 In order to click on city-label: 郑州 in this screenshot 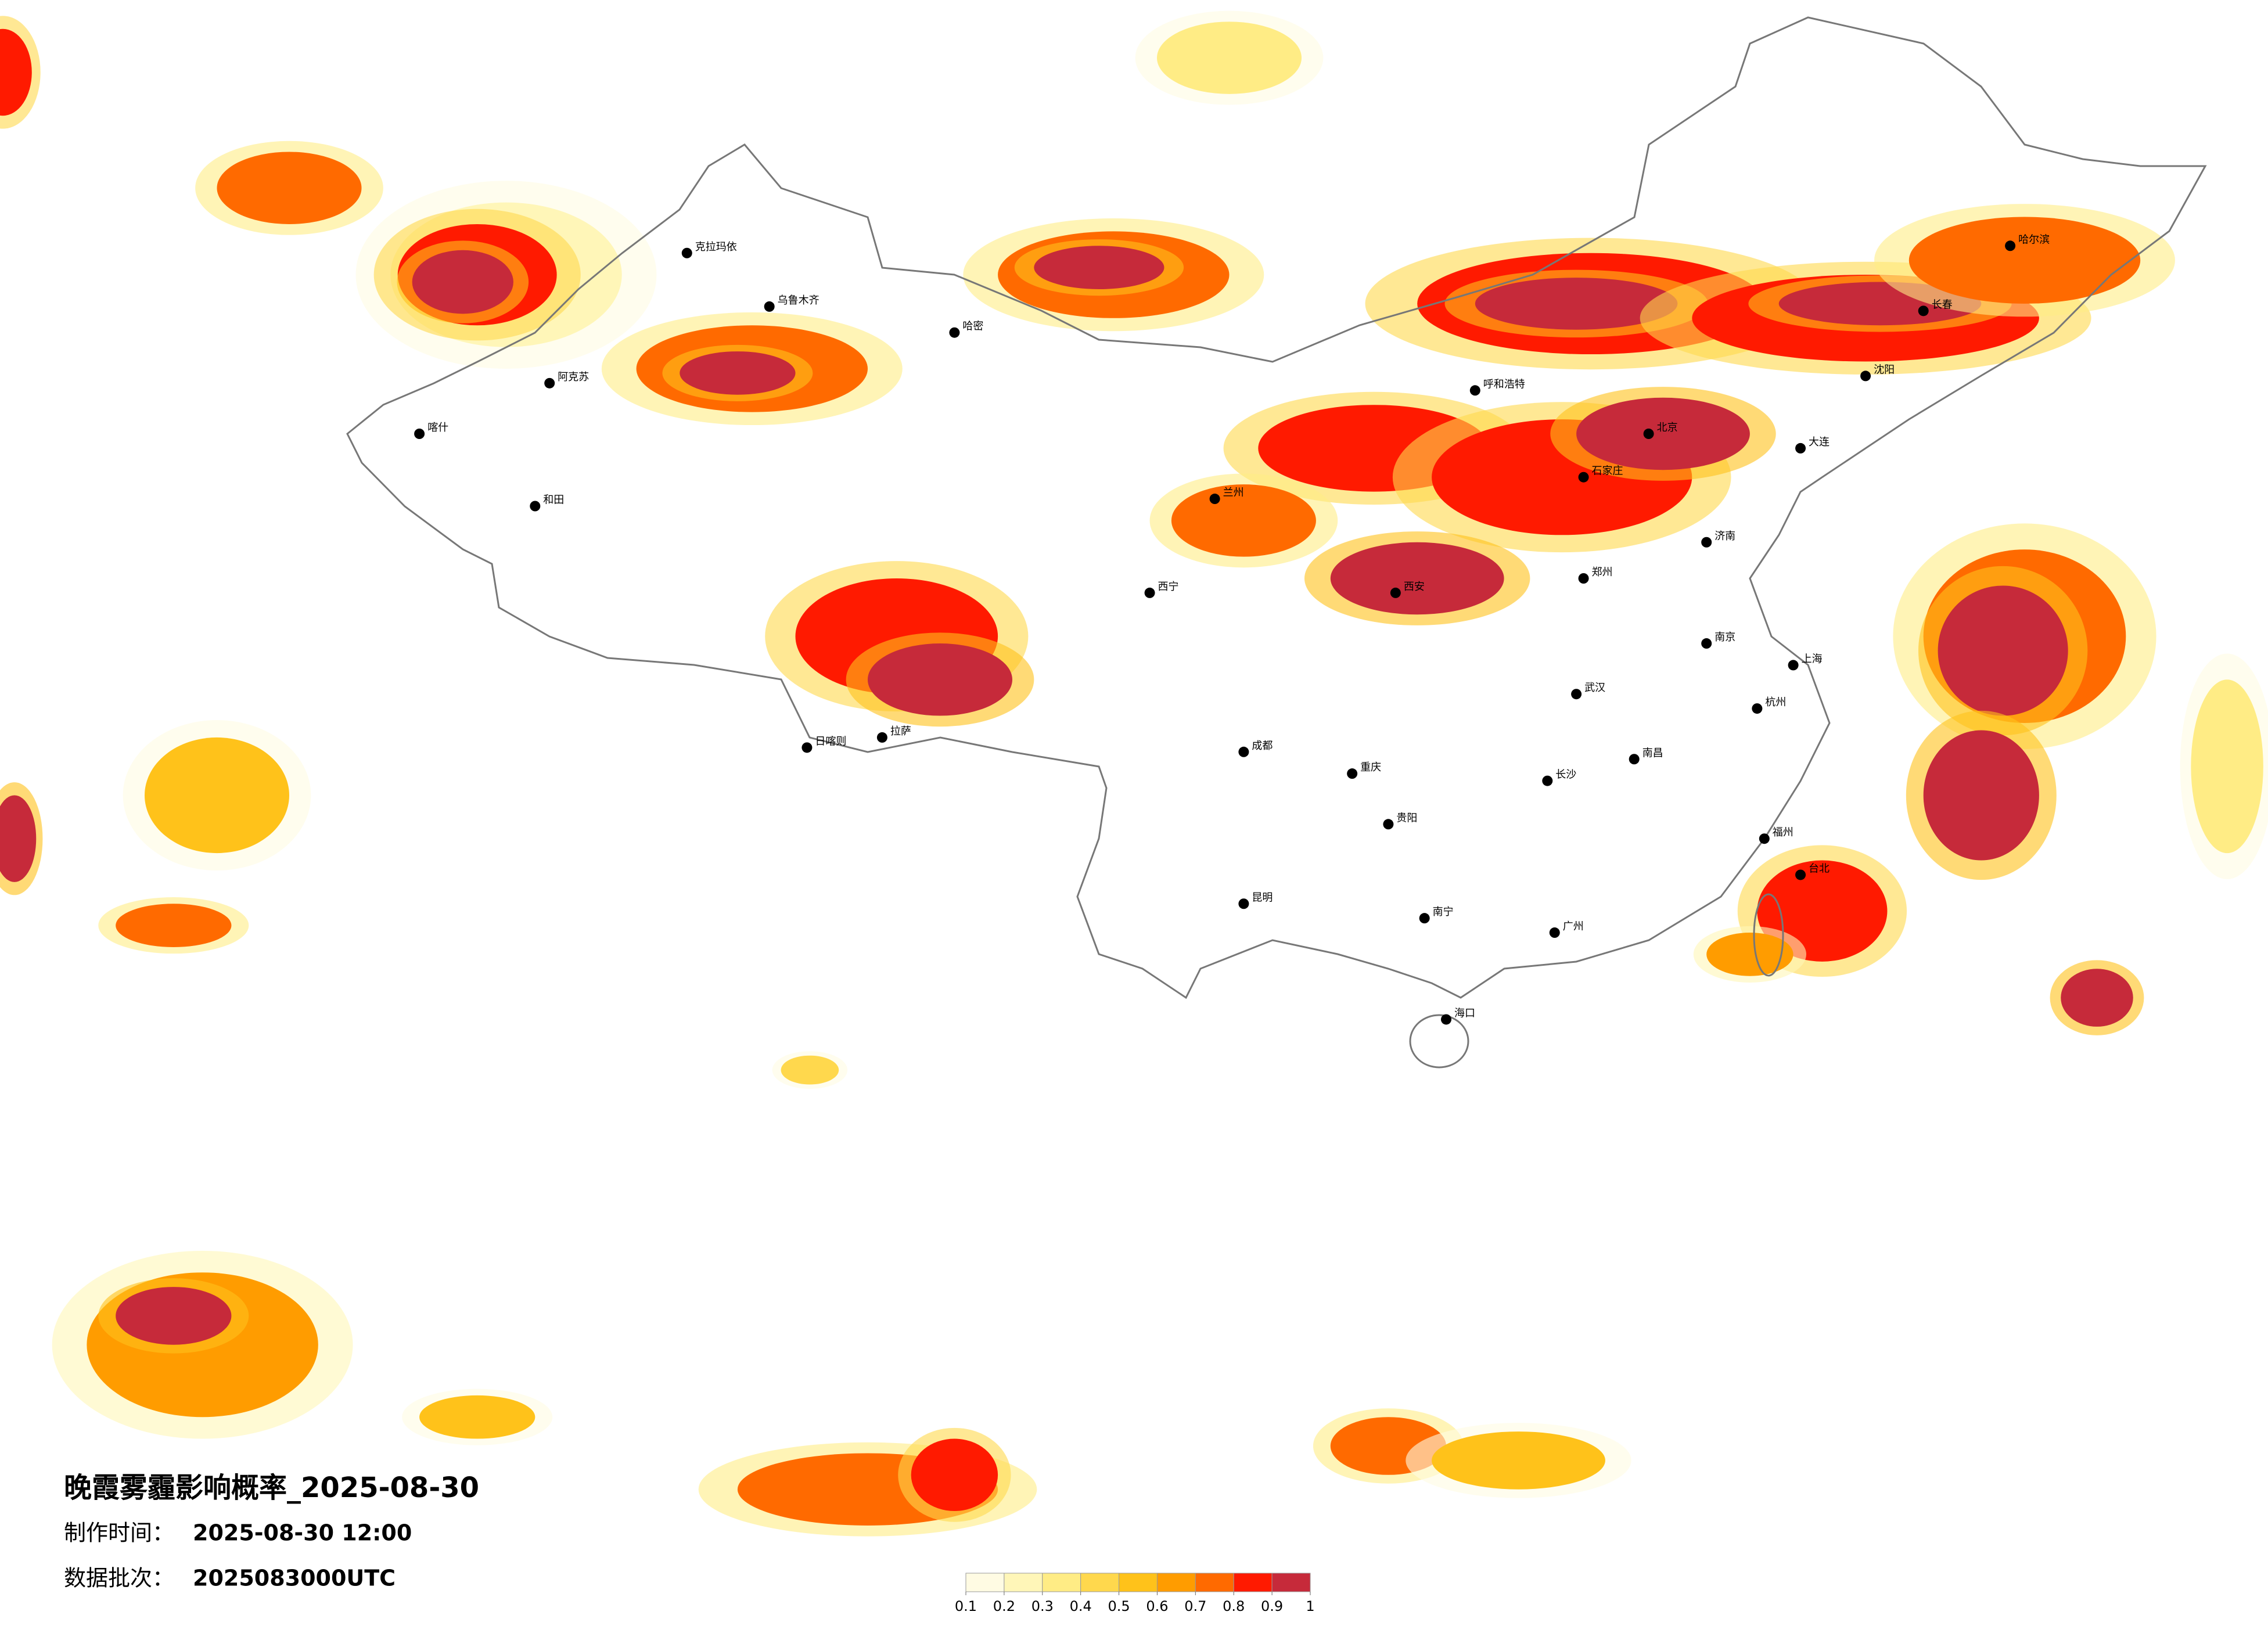, I will do `click(1602, 572)`.